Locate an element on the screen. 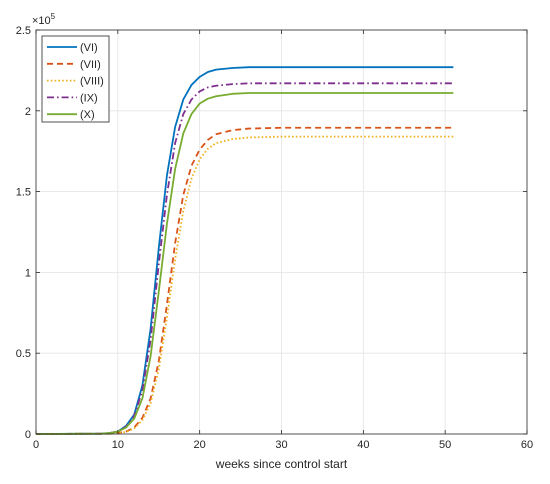  y-tick-label: 1 is located at coordinates (28, 273).